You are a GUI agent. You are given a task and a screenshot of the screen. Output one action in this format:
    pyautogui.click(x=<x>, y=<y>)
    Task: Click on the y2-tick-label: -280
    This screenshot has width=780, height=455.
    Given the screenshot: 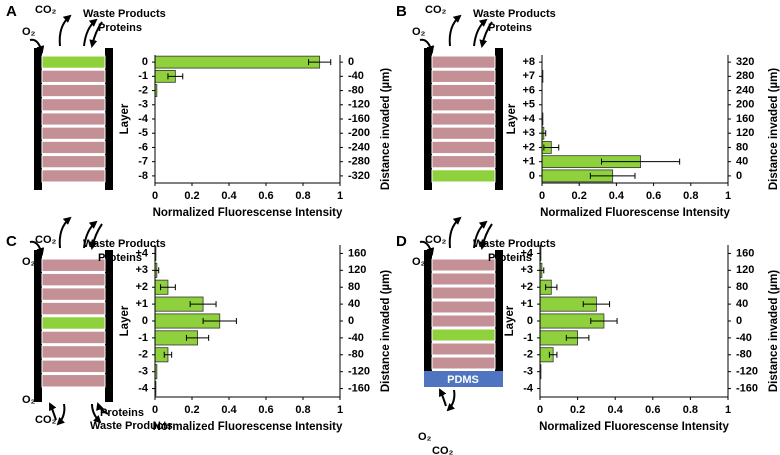 What is the action you would take?
    pyautogui.click(x=359, y=162)
    